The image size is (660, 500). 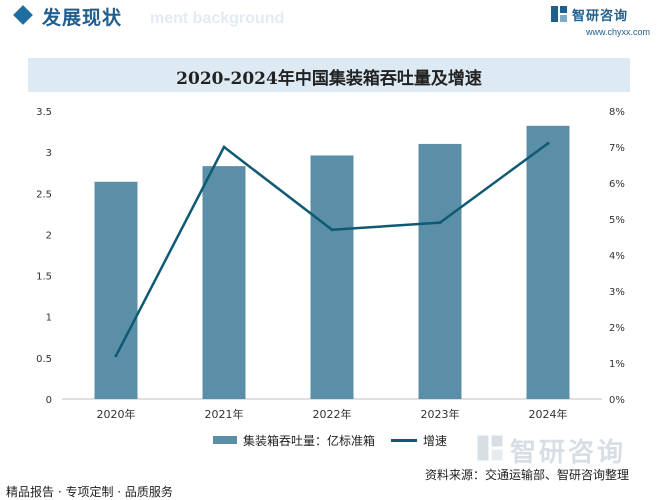 I want to click on chart-title-bar: 2020-2024年中国集装箱吞吐量及增速, so click(x=329, y=75).